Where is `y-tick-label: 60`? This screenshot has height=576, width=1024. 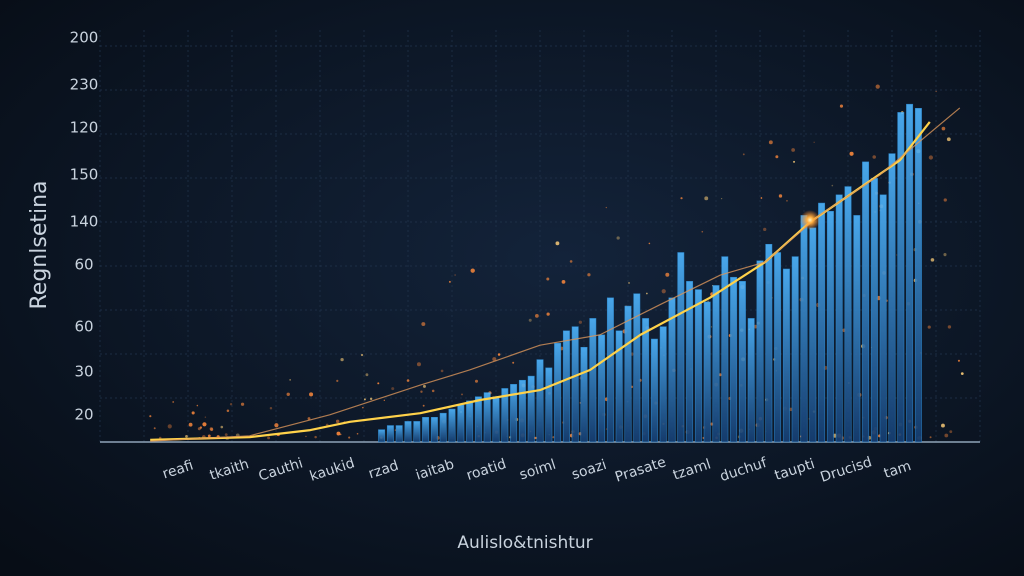 y-tick-label: 60 is located at coordinates (83, 265).